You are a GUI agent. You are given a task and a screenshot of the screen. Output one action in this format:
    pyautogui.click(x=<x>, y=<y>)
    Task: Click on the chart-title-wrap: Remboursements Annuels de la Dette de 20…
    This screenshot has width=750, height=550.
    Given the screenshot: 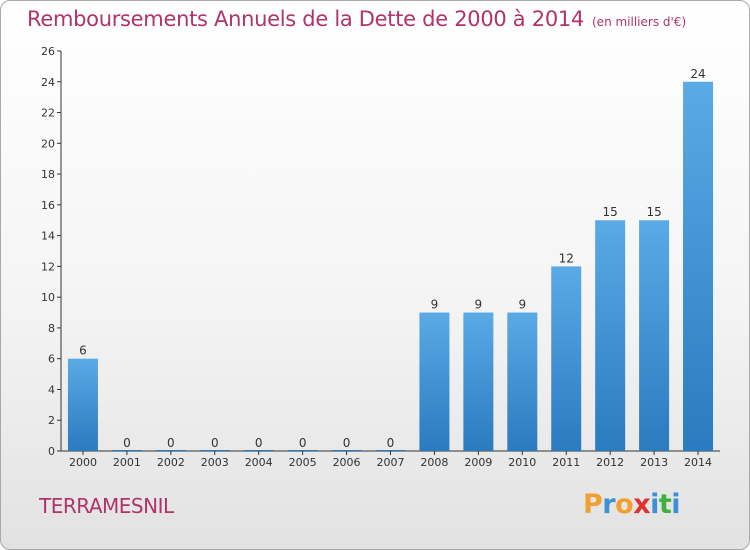 What is the action you would take?
    pyautogui.click(x=356, y=19)
    